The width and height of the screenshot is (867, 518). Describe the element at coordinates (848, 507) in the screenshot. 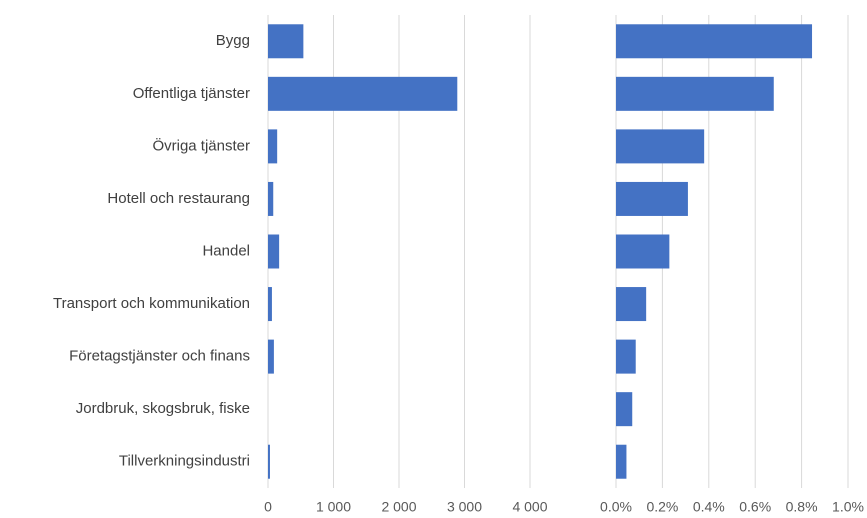

I see `x-tick-label: 1.0%` at that location.